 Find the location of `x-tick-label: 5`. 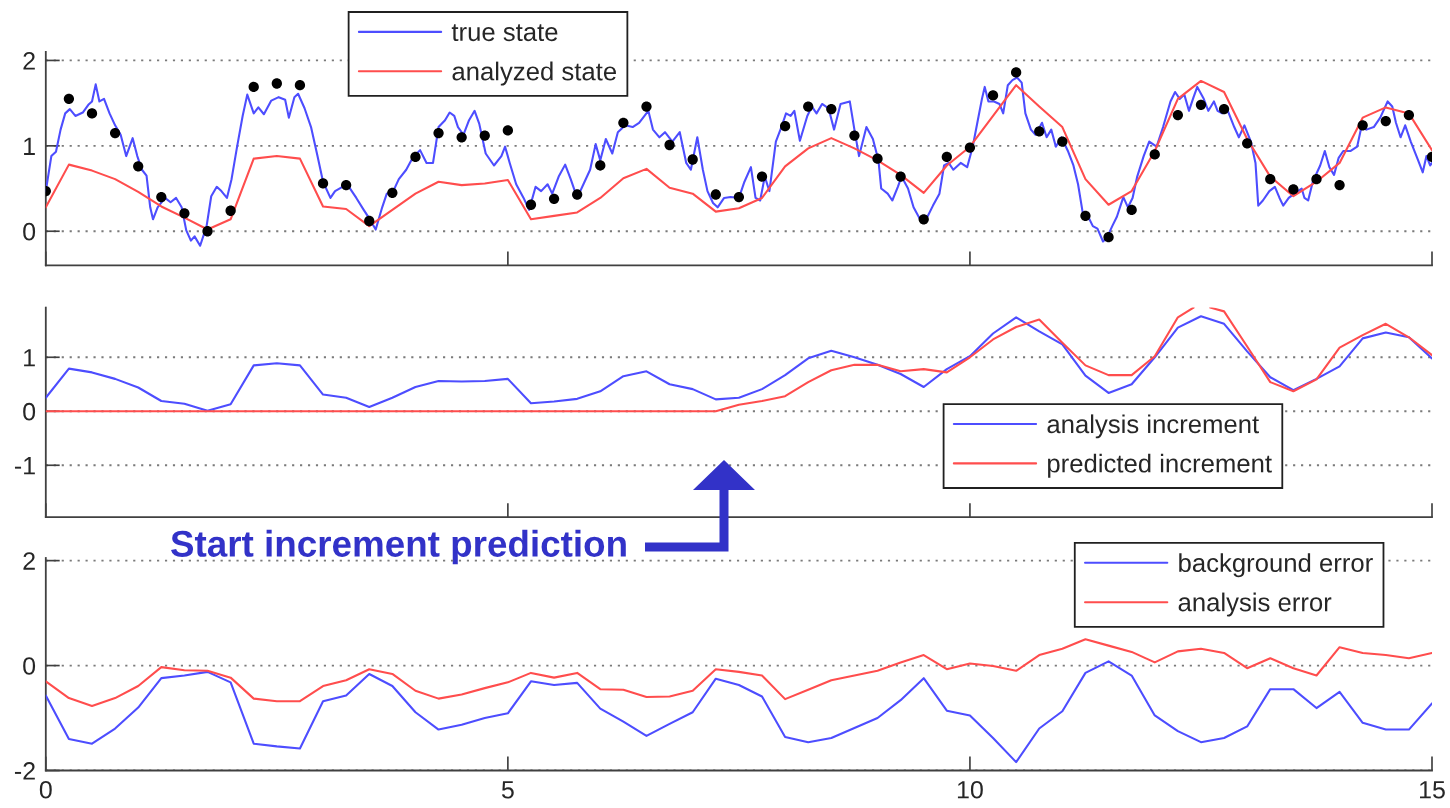

x-tick-label: 5 is located at coordinates (507, 790).